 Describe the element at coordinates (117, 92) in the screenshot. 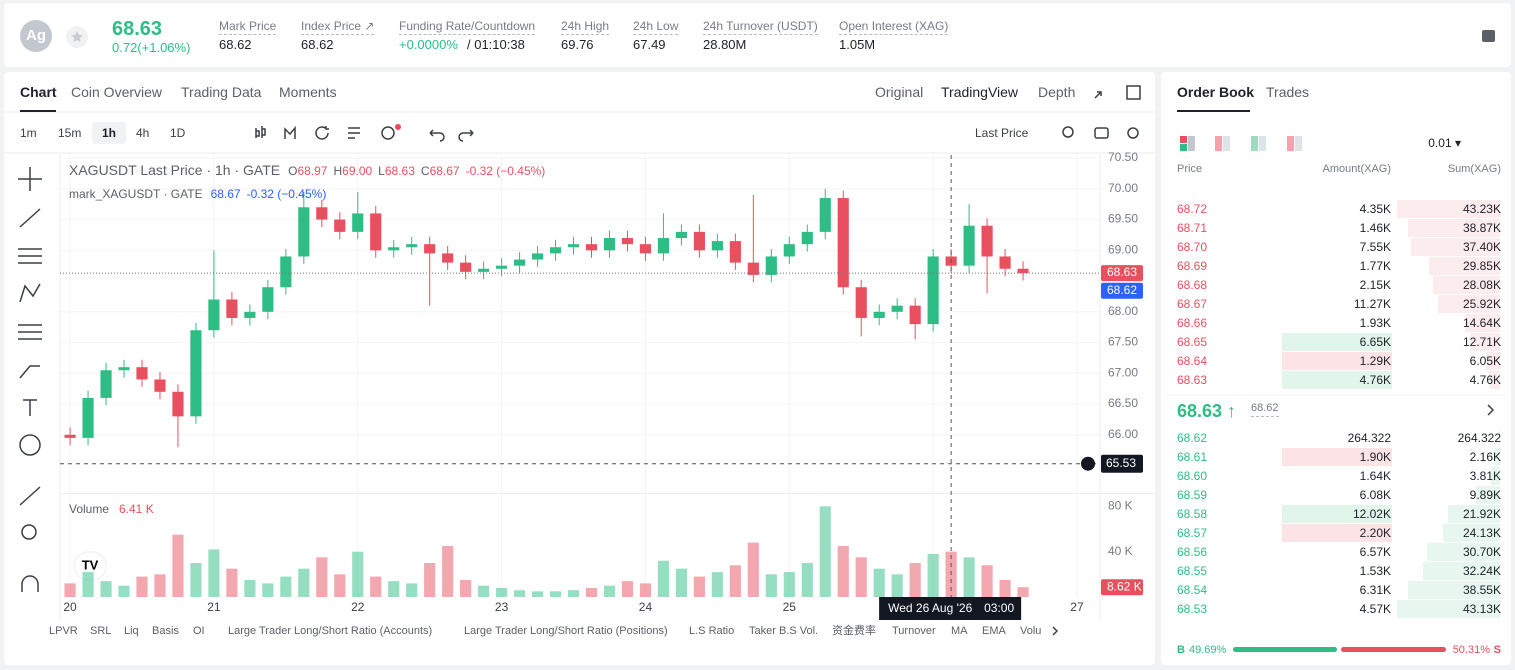

I see `chart-tab: Coin Overview` at that location.